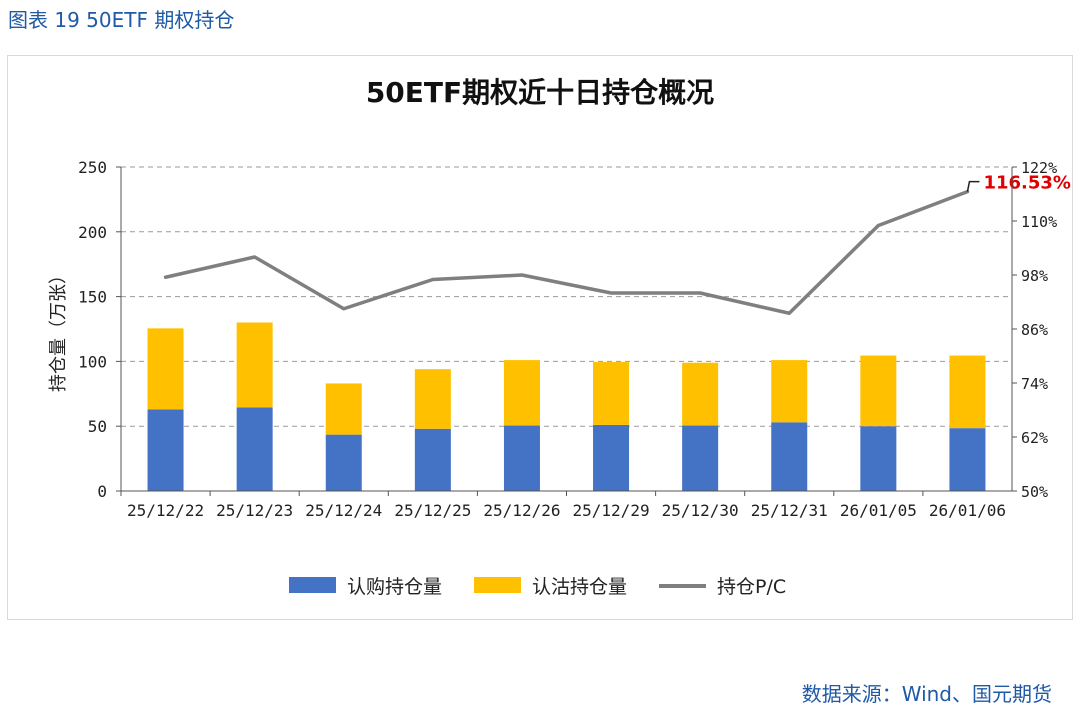 This screenshot has height=707, width=1080. Describe the element at coordinates (1034, 492) in the screenshot. I see `y2-tick-label: 50%` at that location.